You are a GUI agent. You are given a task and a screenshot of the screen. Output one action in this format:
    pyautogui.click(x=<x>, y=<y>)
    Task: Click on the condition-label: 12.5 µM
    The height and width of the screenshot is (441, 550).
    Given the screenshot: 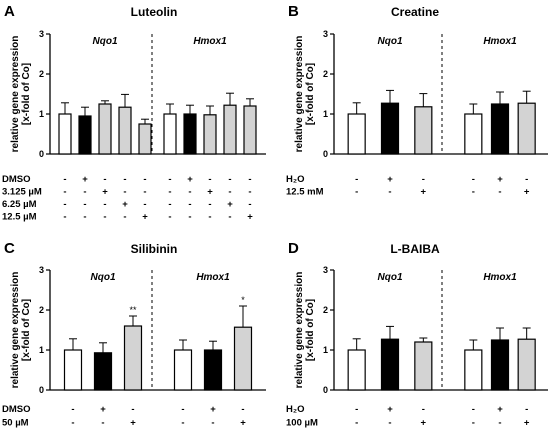 What is the action you would take?
    pyautogui.click(x=19, y=217)
    